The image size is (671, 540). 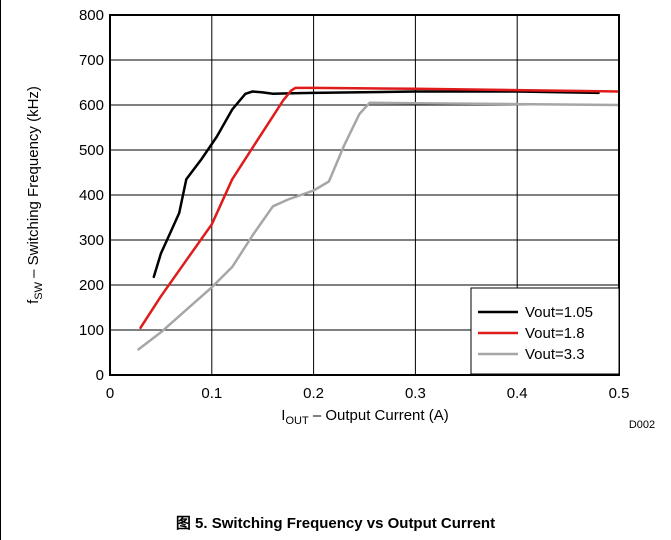 What do you see at coordinates (91, 15) in the screenshot?
I see `y-tick-label: 800` at bounding box center [91, 15].